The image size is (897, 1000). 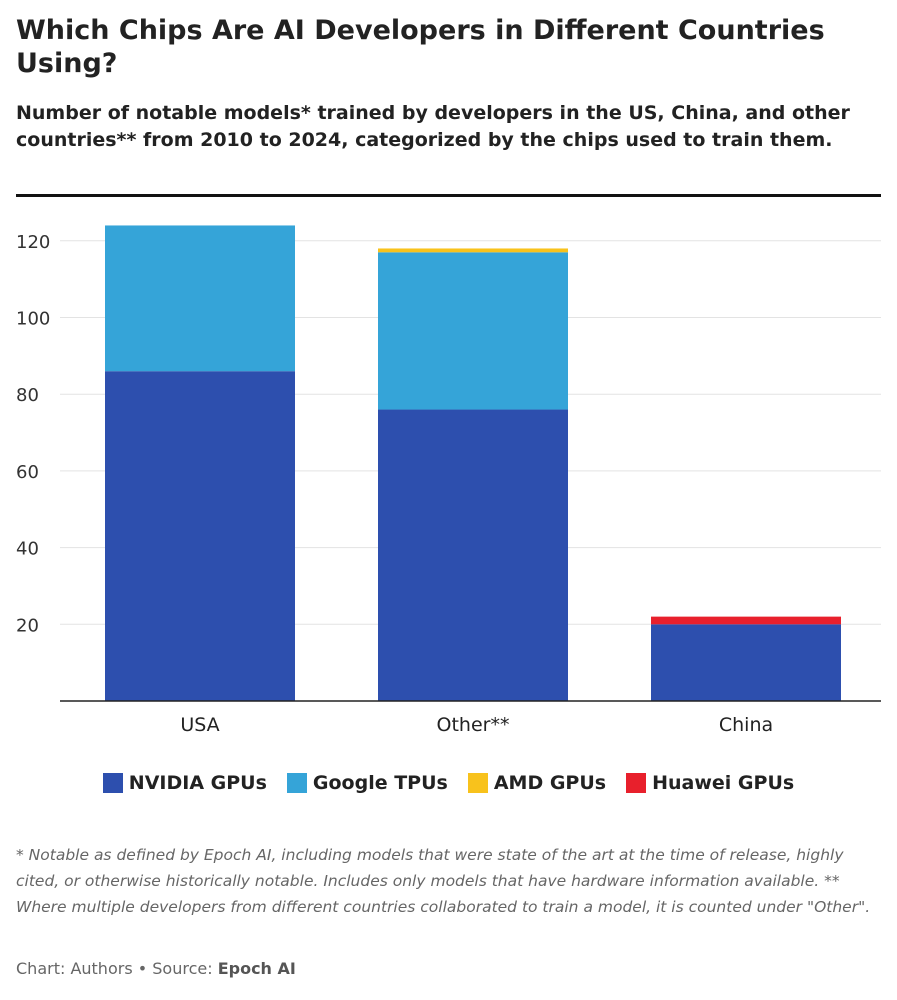 I want to click on y-tick-label-40: 40, so click(x=27, y=549).